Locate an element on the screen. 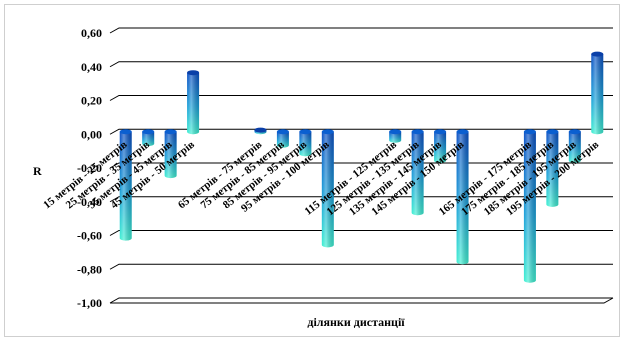 This screenshot has height=342, width=625. y-tick-label: 0,60 is located at coordinates (91, 33).